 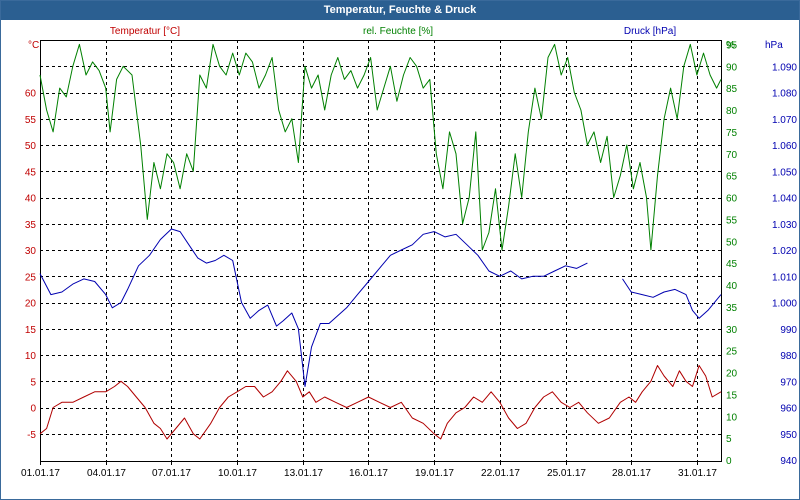 I want to click on y-tick-label-pressure: 1.040, so click(x=784, y=199).